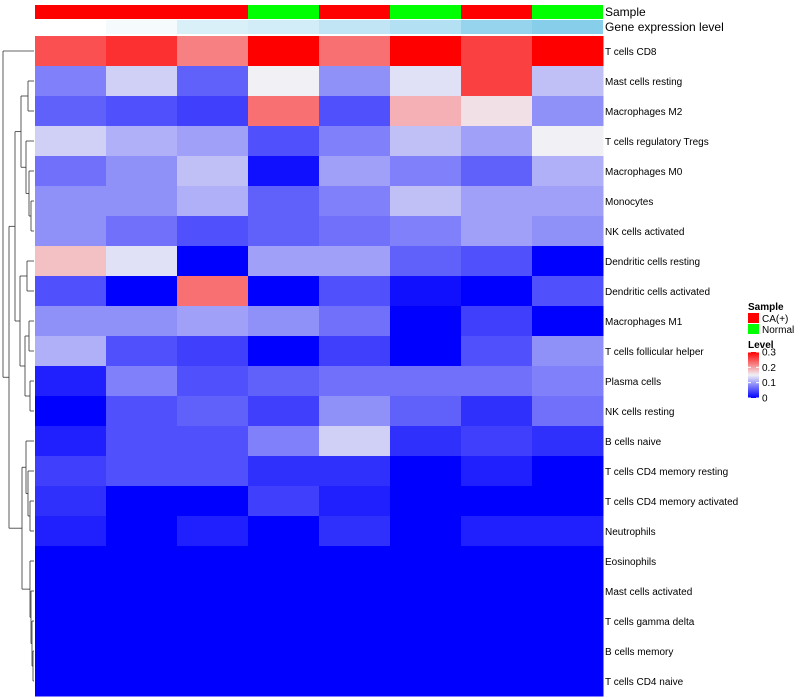 Image resolution: width=800 pixels, height=700 pixels. I want to click on row-label: Macrophages M1, so click(644, 322).